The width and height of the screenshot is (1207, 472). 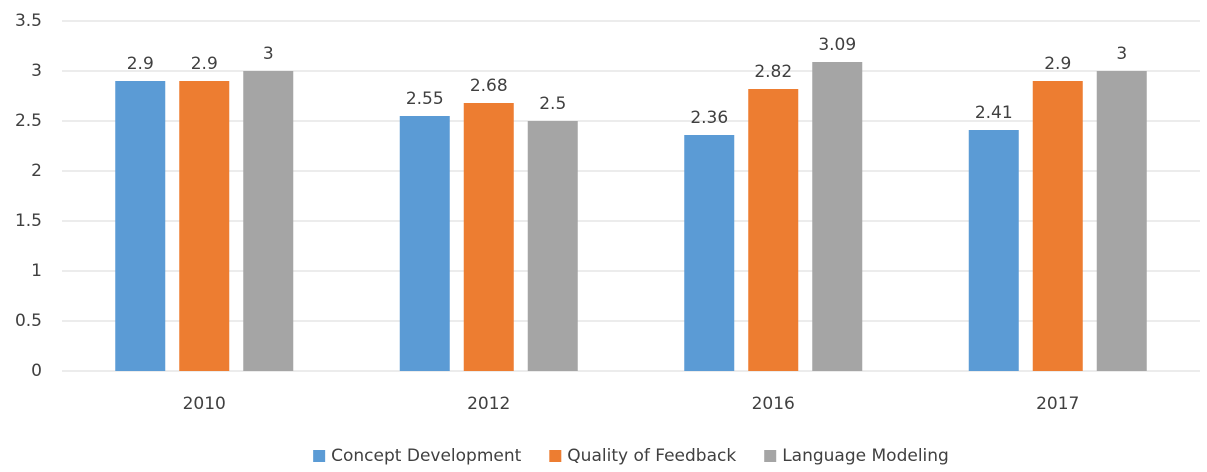 I want to click on data-label: 2.36, so click(x=709, y=118).